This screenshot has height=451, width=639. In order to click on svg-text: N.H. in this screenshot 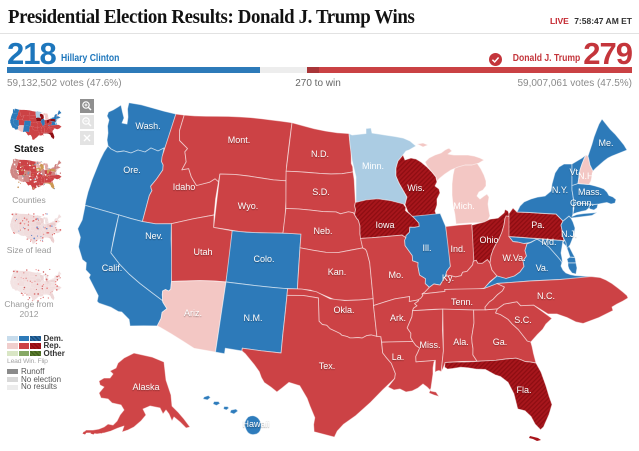, I will do `click(587, 176)`.